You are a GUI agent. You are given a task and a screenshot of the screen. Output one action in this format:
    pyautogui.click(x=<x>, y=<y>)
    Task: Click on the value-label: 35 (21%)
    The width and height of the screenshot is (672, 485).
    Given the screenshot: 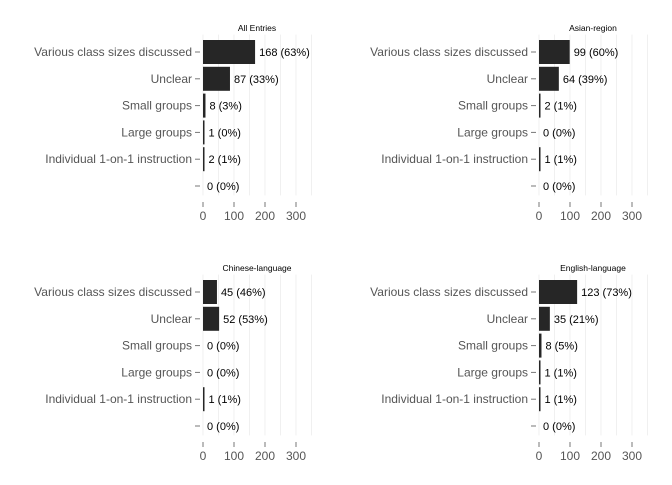 What is the action you would take?
    pyautogui.click(x=576, y=320)
    